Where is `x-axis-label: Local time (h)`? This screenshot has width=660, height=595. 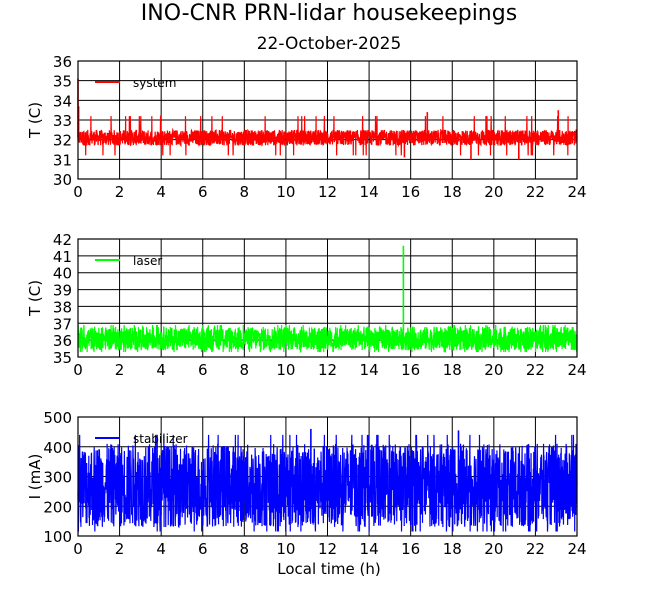 x-axis-label: Local time (h) is located at coordinates (329, 569).